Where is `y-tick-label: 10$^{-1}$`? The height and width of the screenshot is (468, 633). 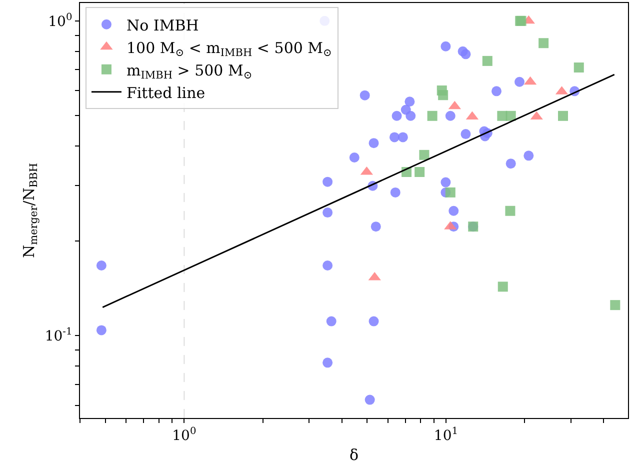 y-tick-label: 10$^{-1}$ is located at coordinates (58, 335).